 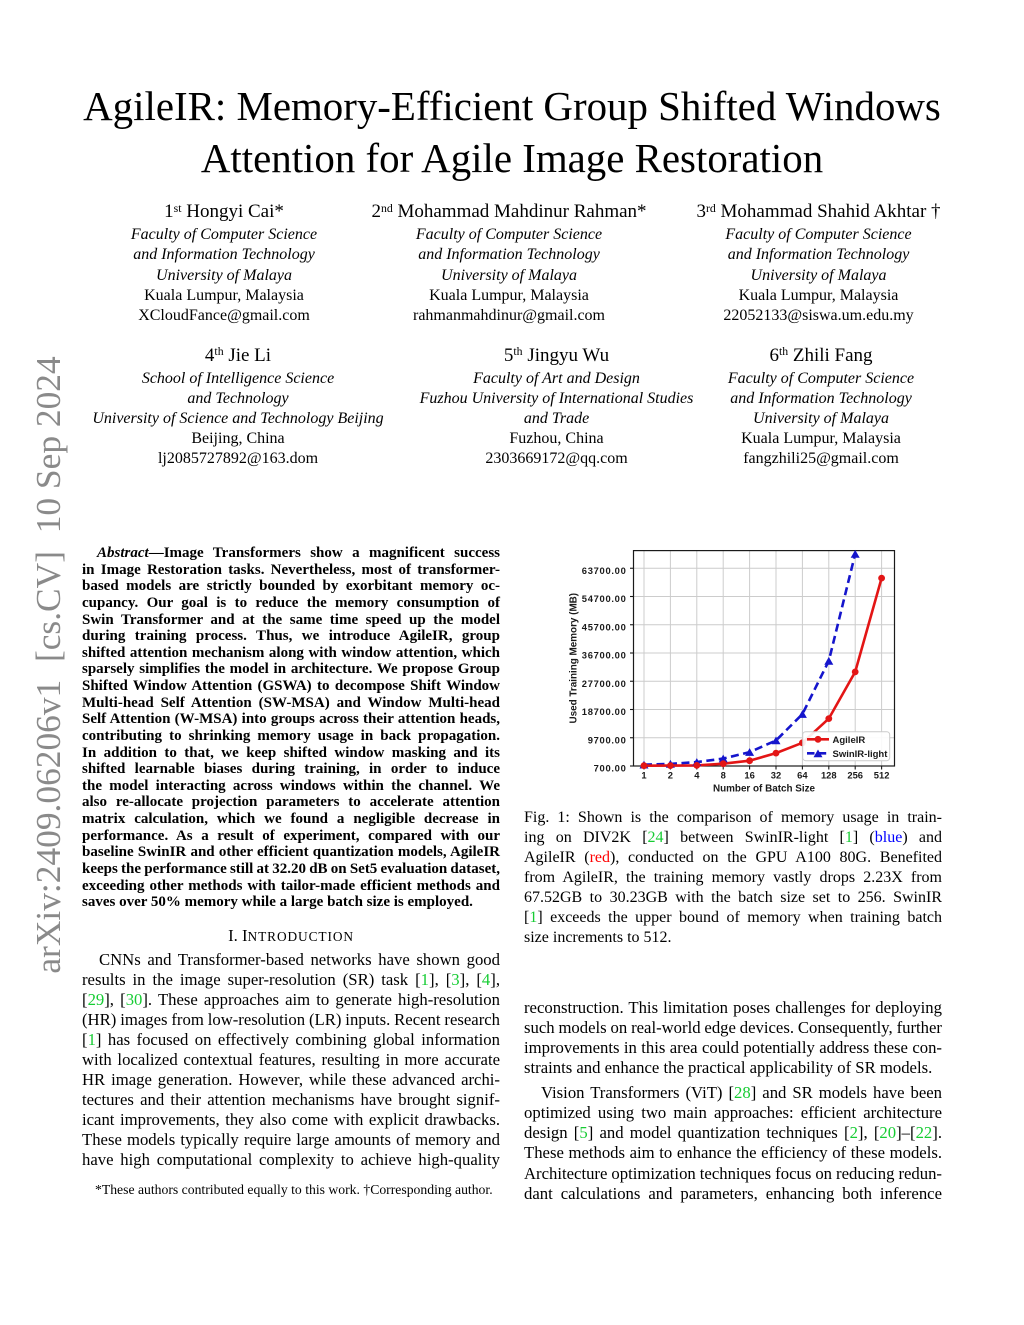 I want to click on svg-text: 128, so click(x=829, y=775).